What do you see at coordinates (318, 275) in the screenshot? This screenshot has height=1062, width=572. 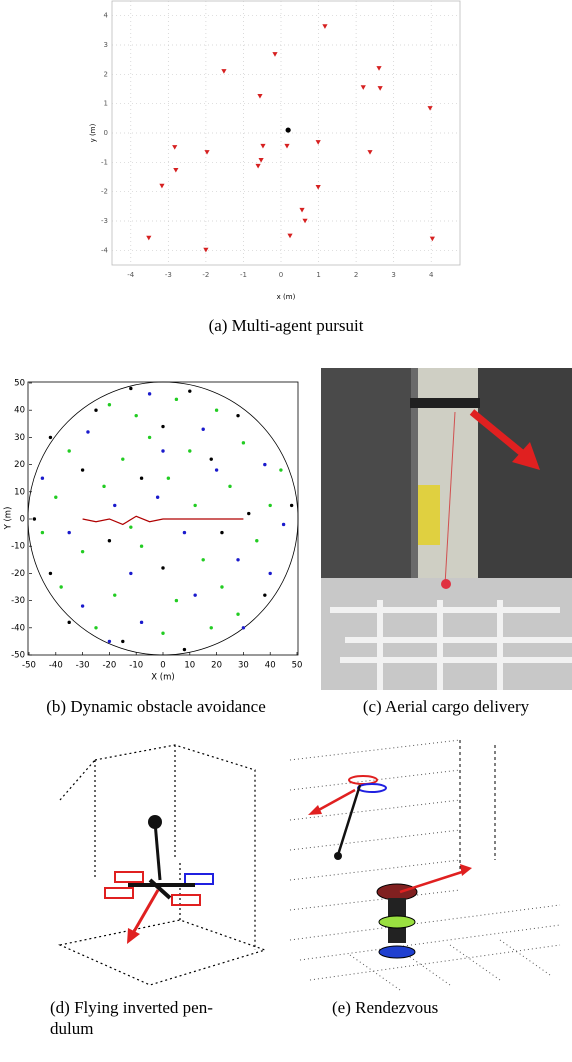 I see `x-tick-label: 1` at bounding box center [318, 275].